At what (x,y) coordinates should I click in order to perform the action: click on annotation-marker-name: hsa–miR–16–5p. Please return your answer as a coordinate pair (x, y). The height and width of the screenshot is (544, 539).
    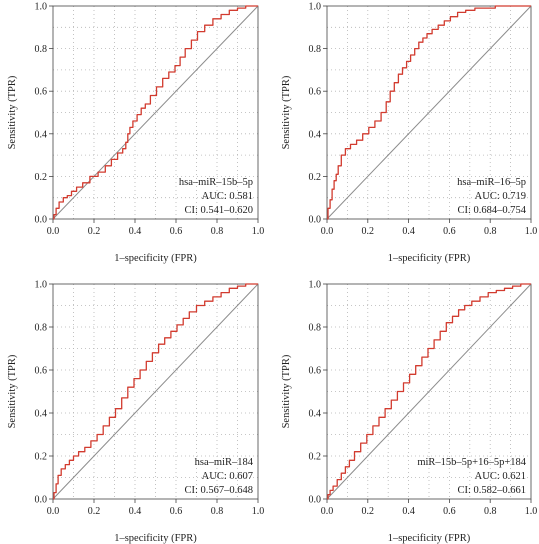
    Looking at the image, I should click on (491, 182).